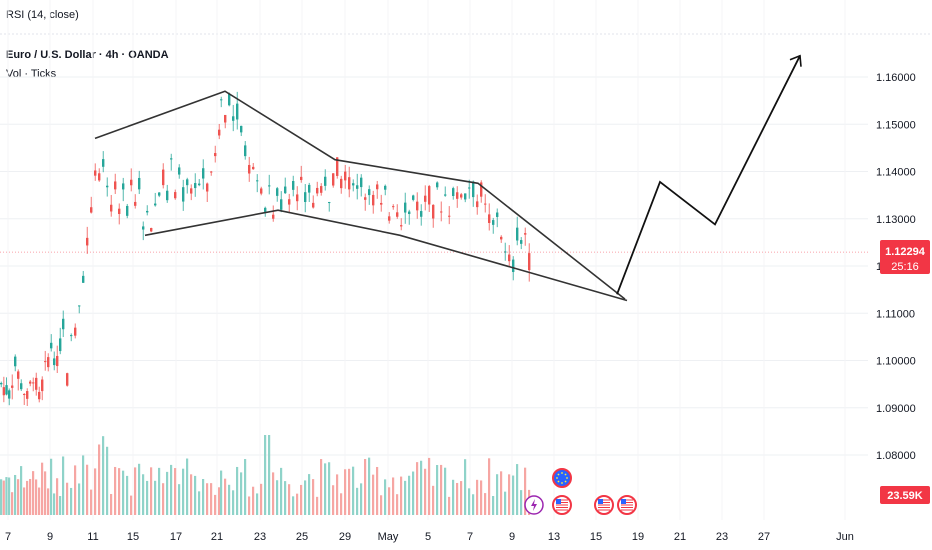 Image resolution: width=932 pixels, height=550 pixels. What do you see at coordinates (795, 60) in the screenshot?
I see `arrow-head` at bounding box center [795, 60].